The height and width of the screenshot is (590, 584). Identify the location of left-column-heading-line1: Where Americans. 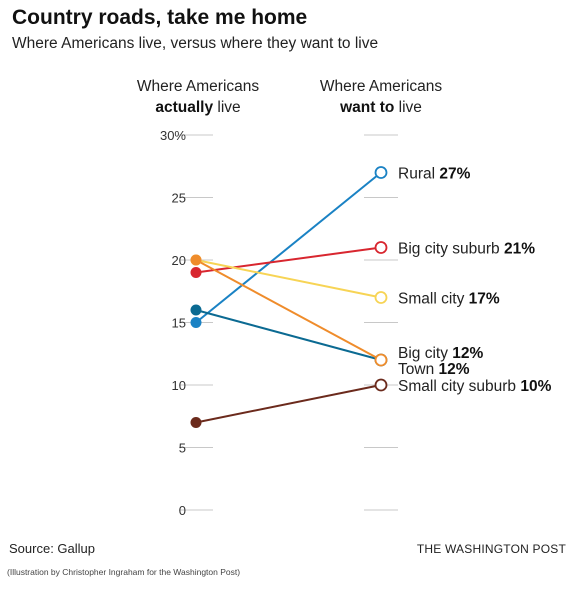
(198, 86).